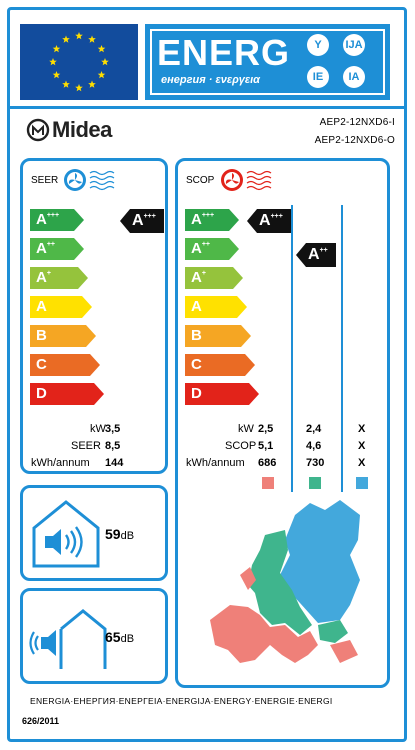 This screenshot has width=415, height=750. Describe the element at coordinates (314, 446) in the screenshot. I see `heating-average-scop: 4,6` at that location.